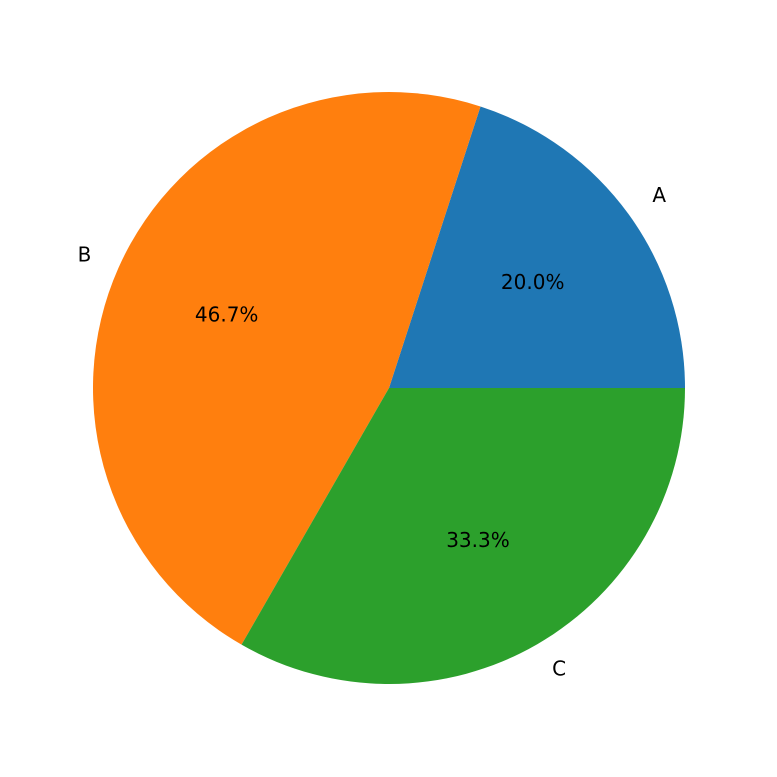 This screenshot has width=777, height=777. Describe the element at coordinates (659, 195) in the screenshot. I see `slice-label: A` at that location.